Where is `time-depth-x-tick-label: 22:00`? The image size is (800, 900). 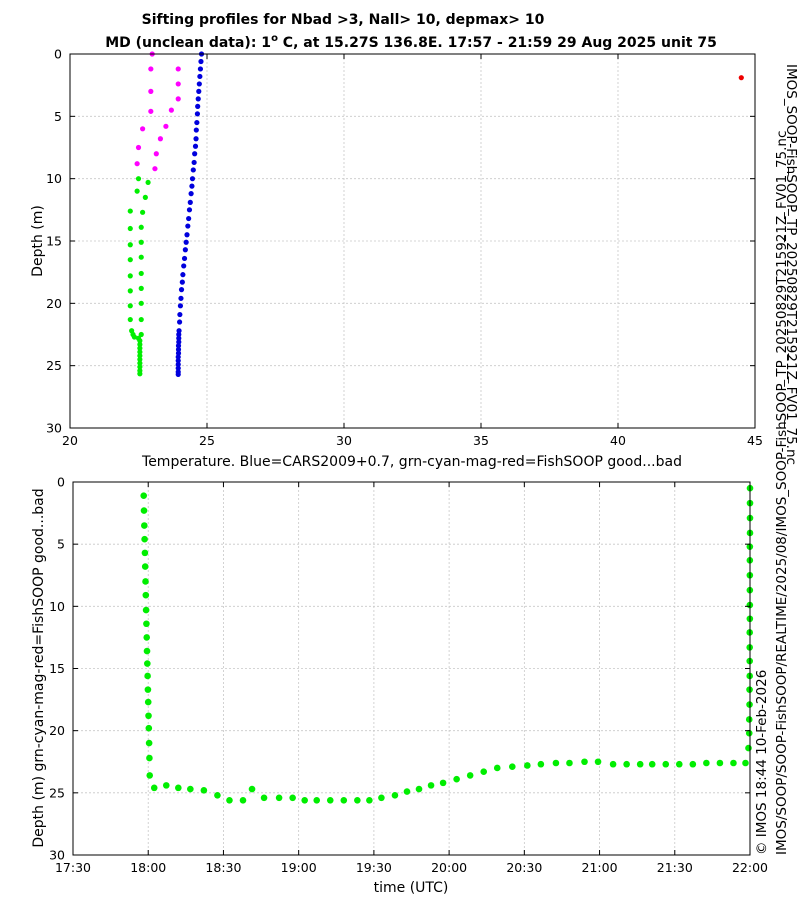
time-depth-x-tick-label: 22:00 is located at coordinates (750, 867).